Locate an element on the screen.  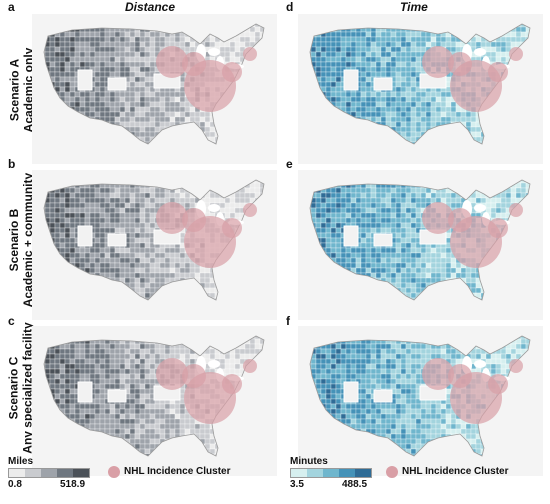
time-map-scenario-c is located at coordinates (420, 401).